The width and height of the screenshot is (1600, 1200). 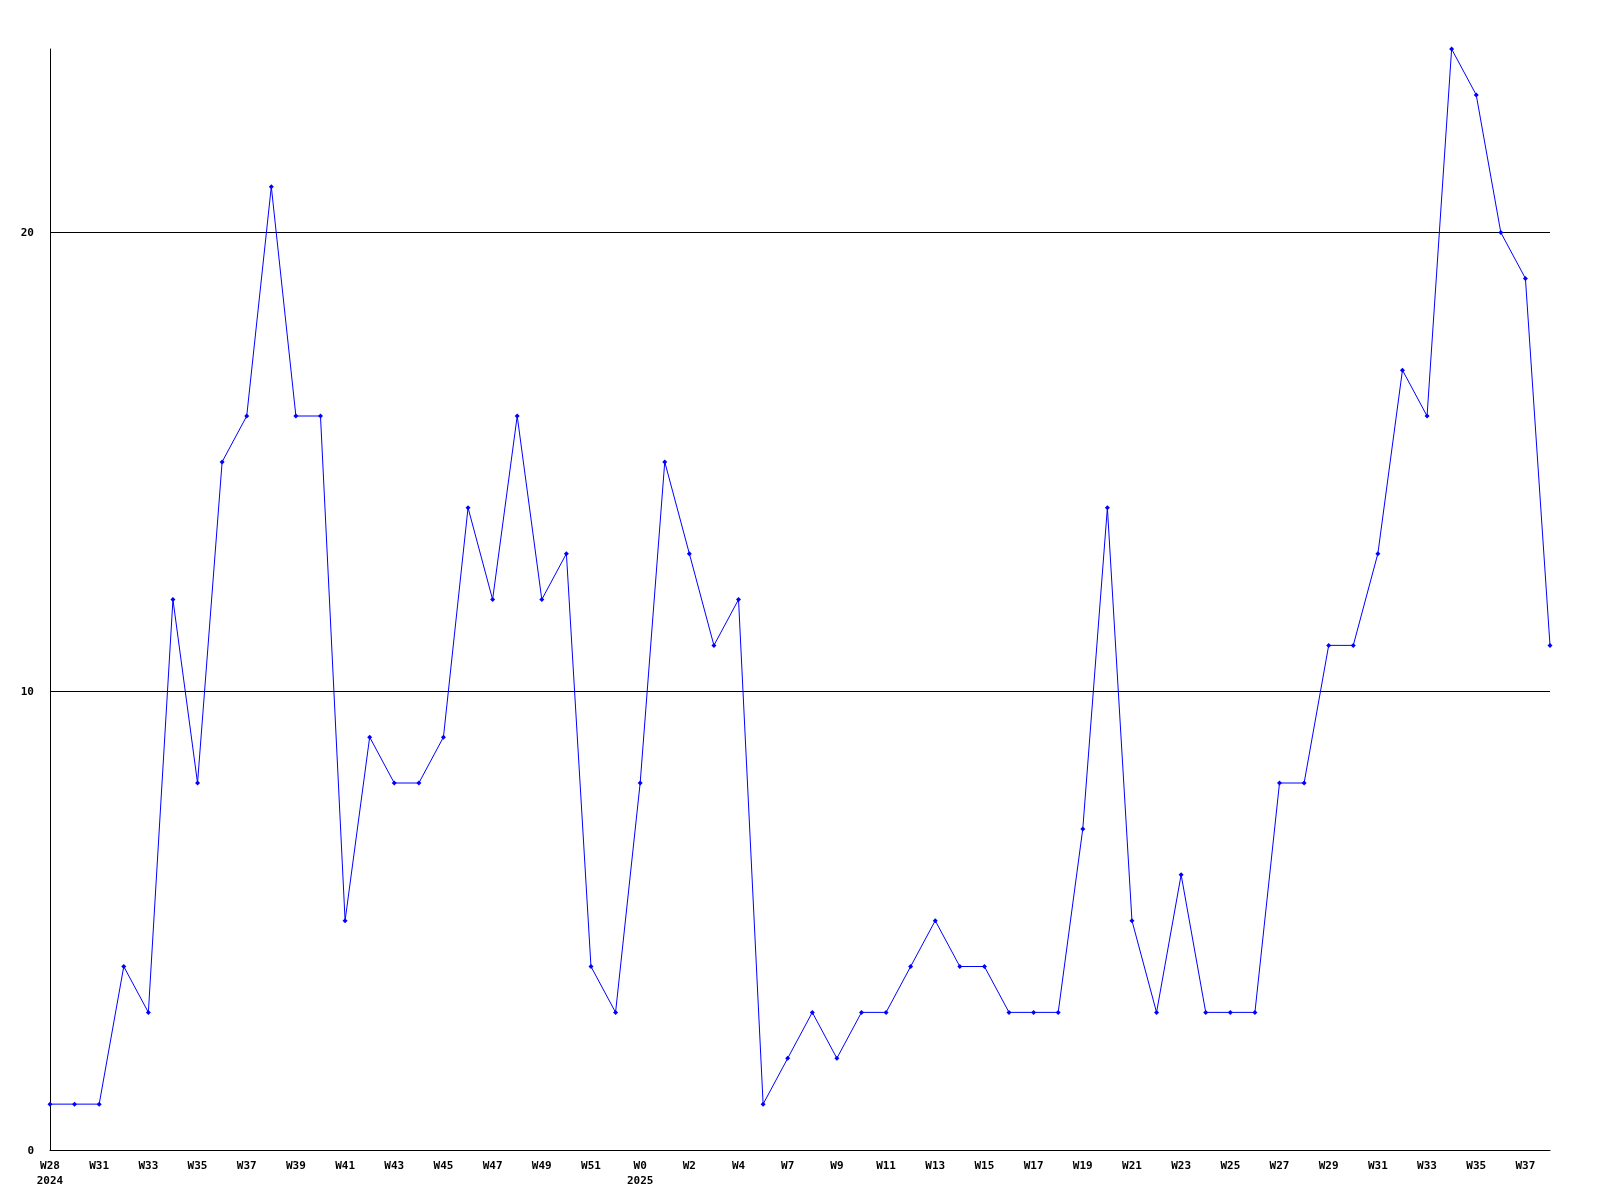 I want to click on x-tick-label: W49, so click(x=541, y=1165).